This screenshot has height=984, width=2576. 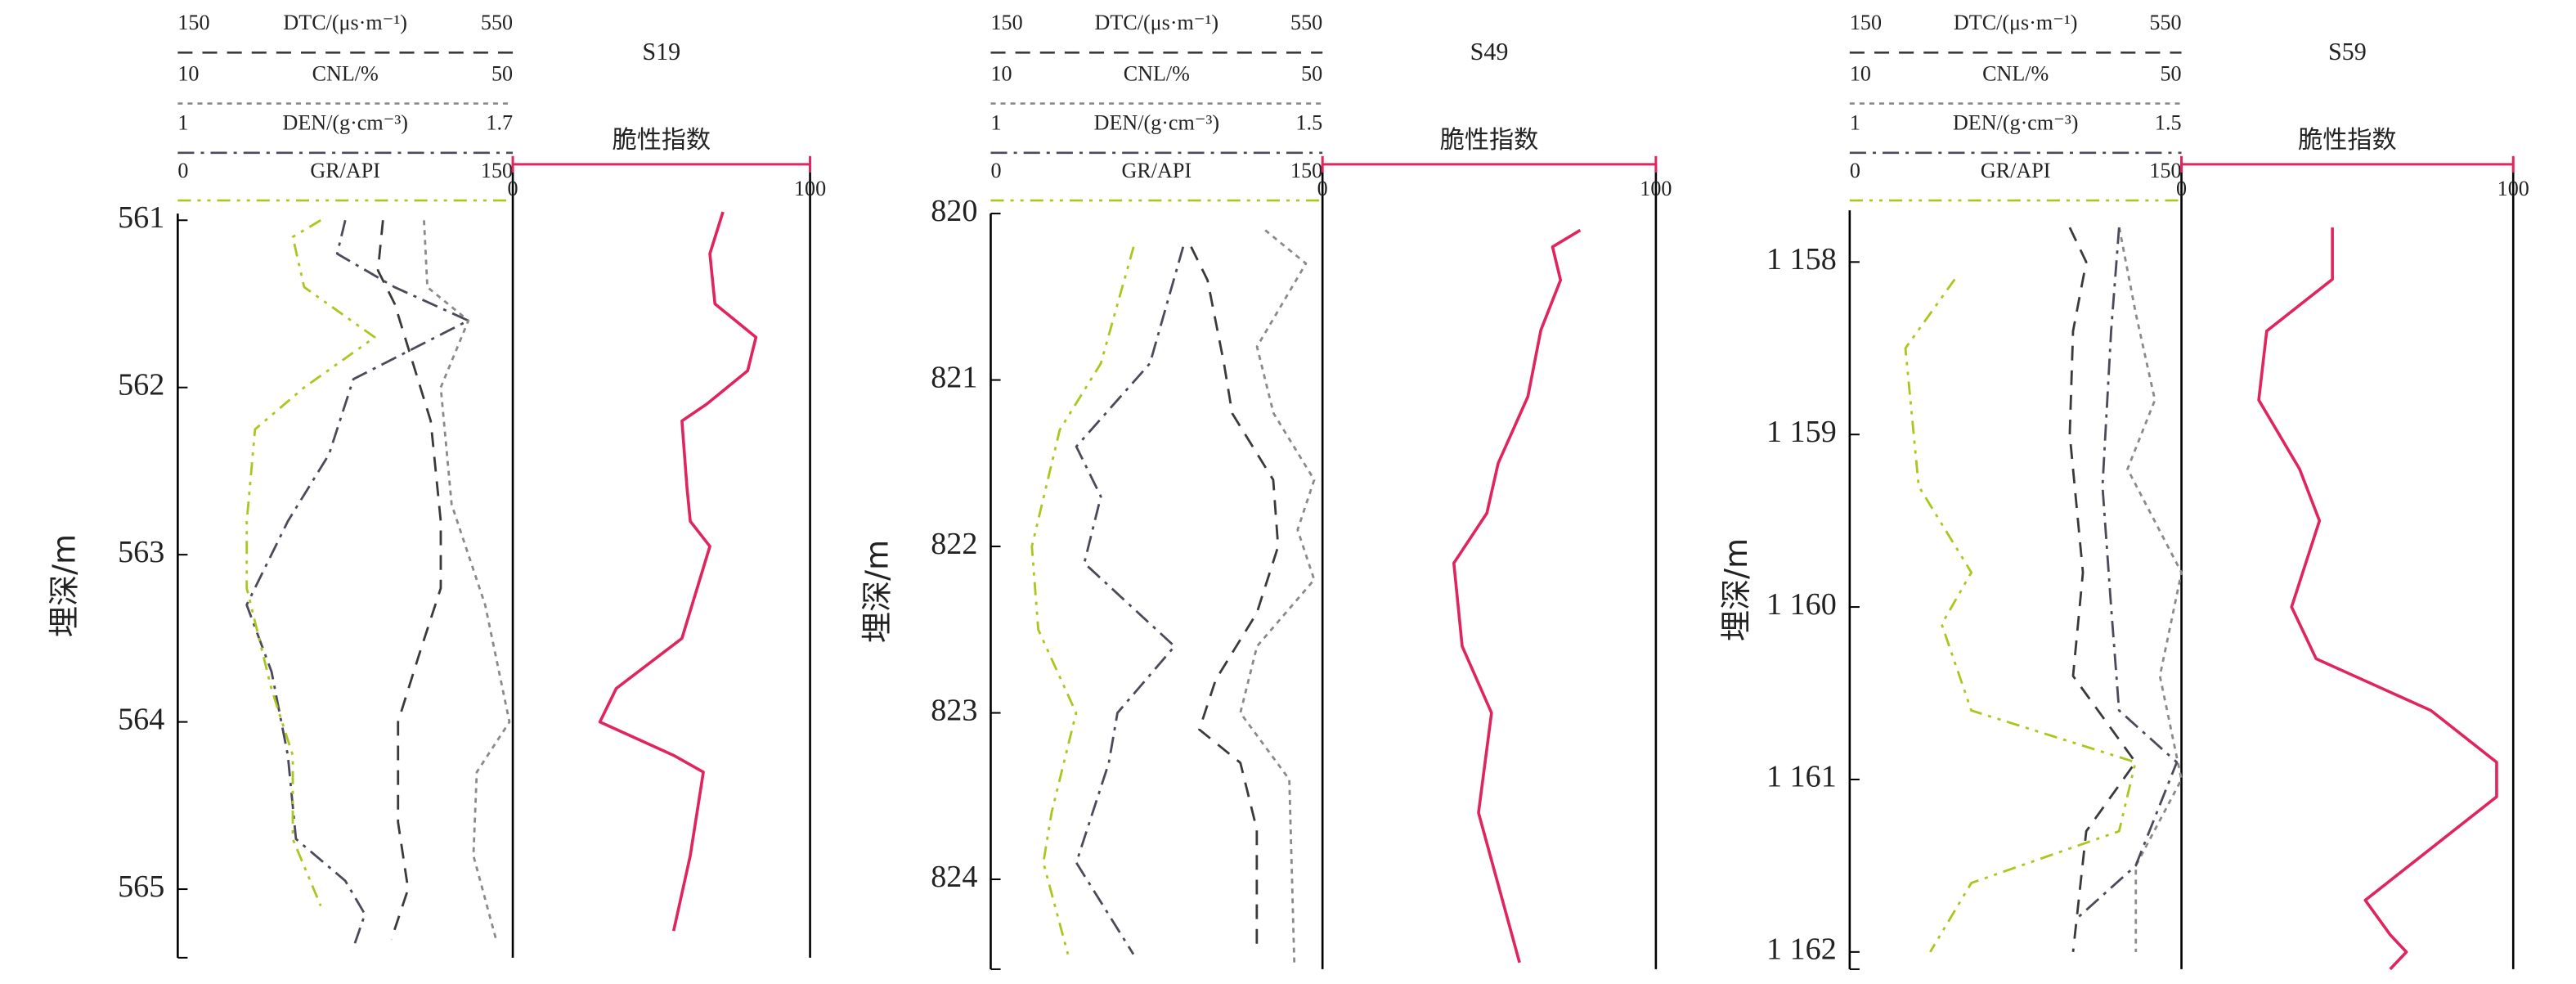 What do you see at coordinates (141, 218) in the screenshot?
I see `y-tick-label: 561` at bounding box center [141, 218].